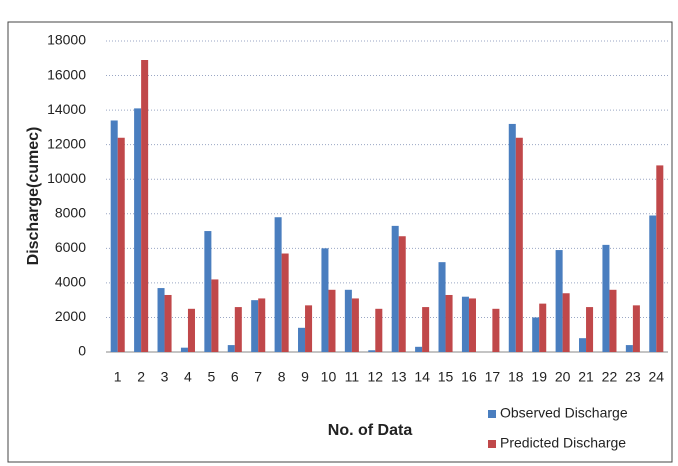 The height and width of the screenshot is (466, 678). I want to click on legend-label: Observed Discharge, so click(564, 413).